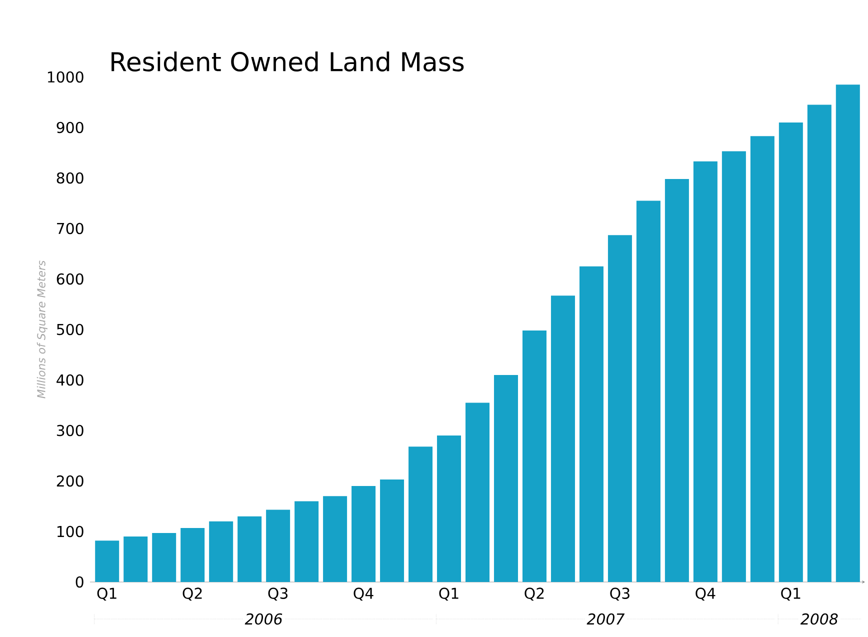  Describe the element at coordinates (70, 430) in the screenshot. I see `y-tick-label: 300` at that location.